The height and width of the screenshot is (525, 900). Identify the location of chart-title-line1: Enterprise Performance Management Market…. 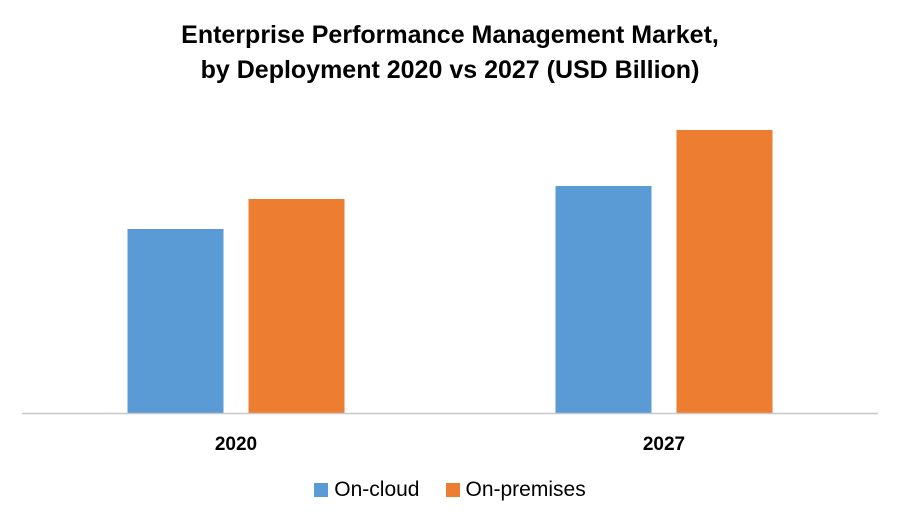
(450, 35).